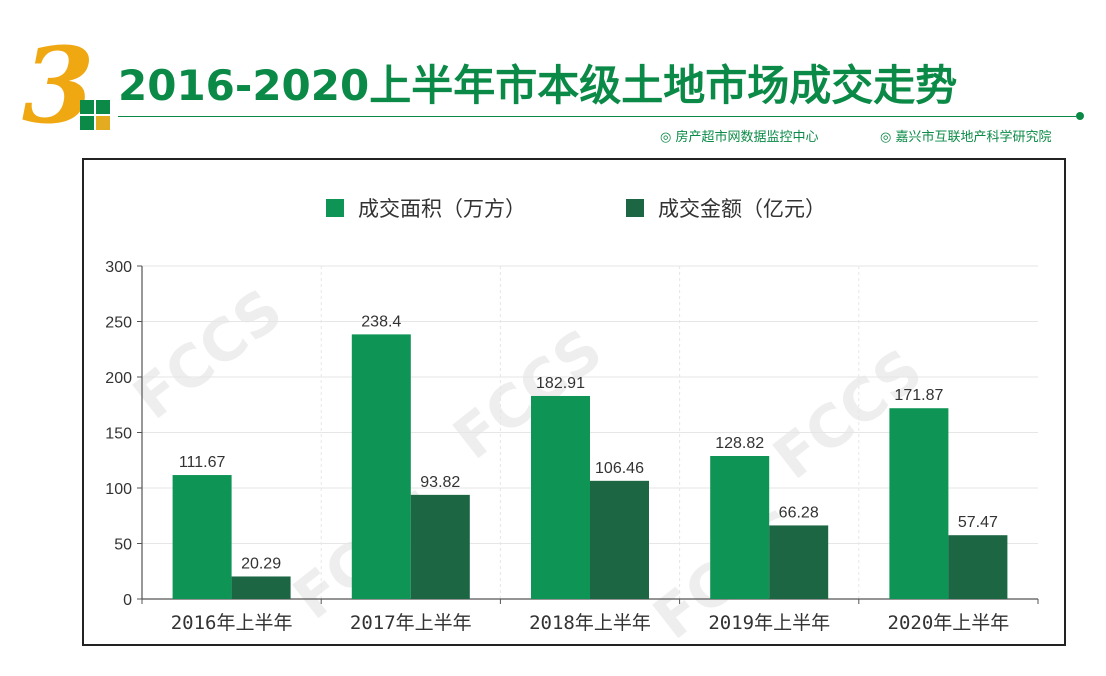 This screenshot has height=676, width=1106. I want to click on data-label: 171.87, so click(918, 395).